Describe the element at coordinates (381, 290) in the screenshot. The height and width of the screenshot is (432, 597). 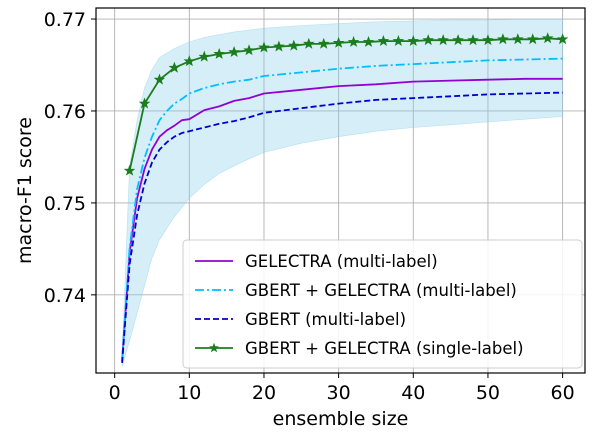
I see `legend-label: GBERT + GELECTRA (multi-label)` at that location.